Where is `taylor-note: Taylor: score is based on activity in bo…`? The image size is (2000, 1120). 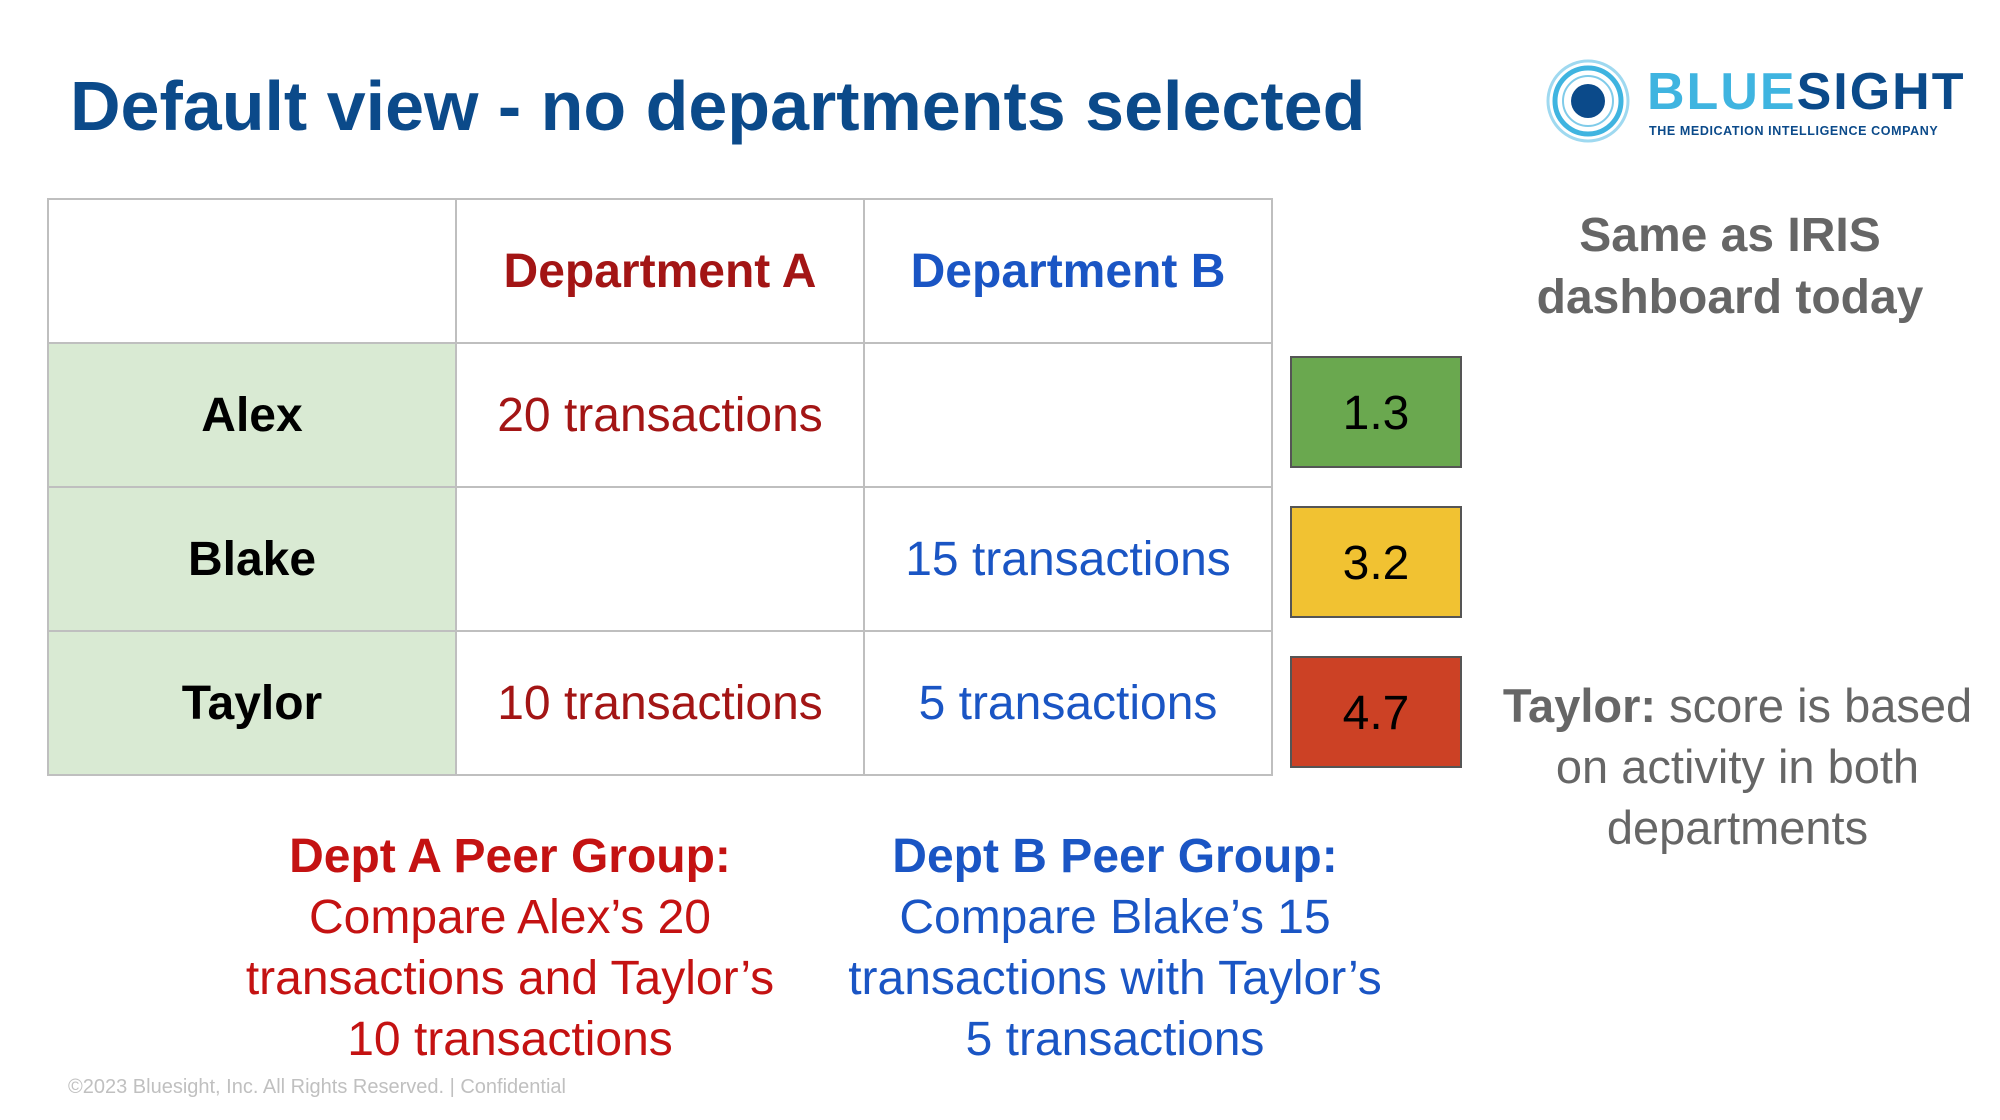 taylor-note: Taylor: score is based on activity in bo… is located at coordinates (1737, 766).